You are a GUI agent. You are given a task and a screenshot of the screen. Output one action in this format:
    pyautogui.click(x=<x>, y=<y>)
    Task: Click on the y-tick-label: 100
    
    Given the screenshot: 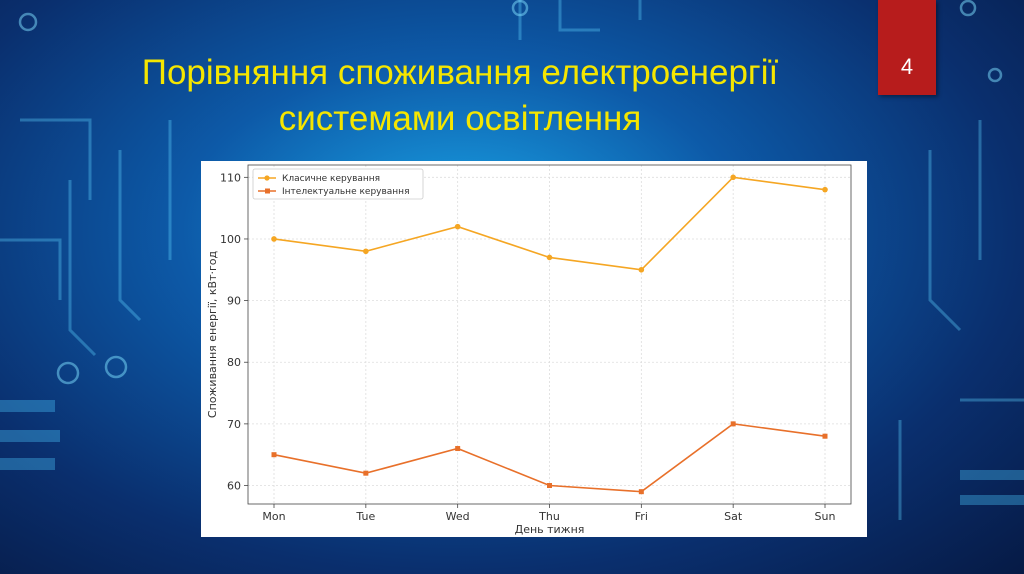 What is the action you would take?
    pyautogui.click(x=230, y=239)
    